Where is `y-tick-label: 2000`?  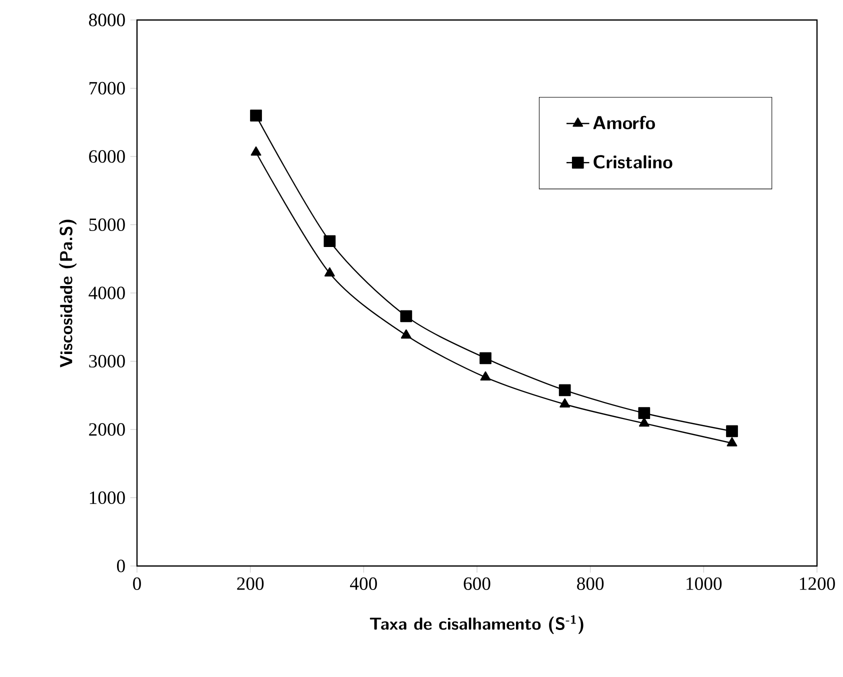 y-tick-label: 2000 is located at coordinates (107, 429).